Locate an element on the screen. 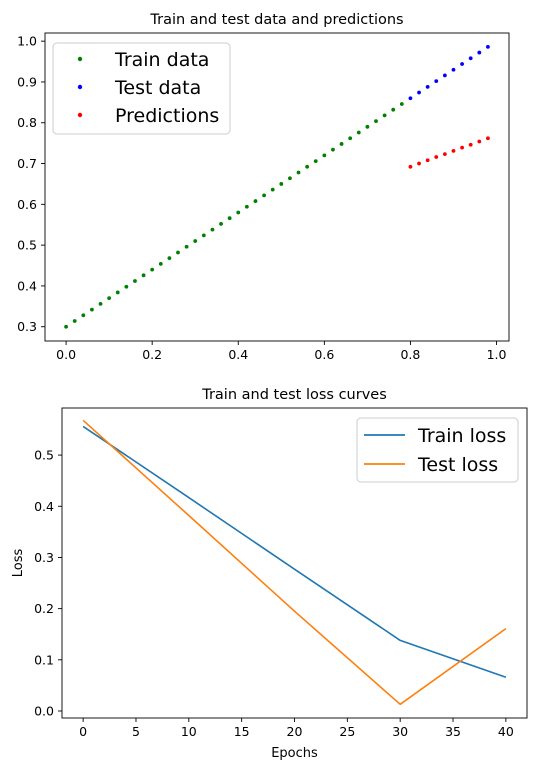 The image size is (544, 781). y-tick-label: 0.6 is located at coordinates (27, 204).